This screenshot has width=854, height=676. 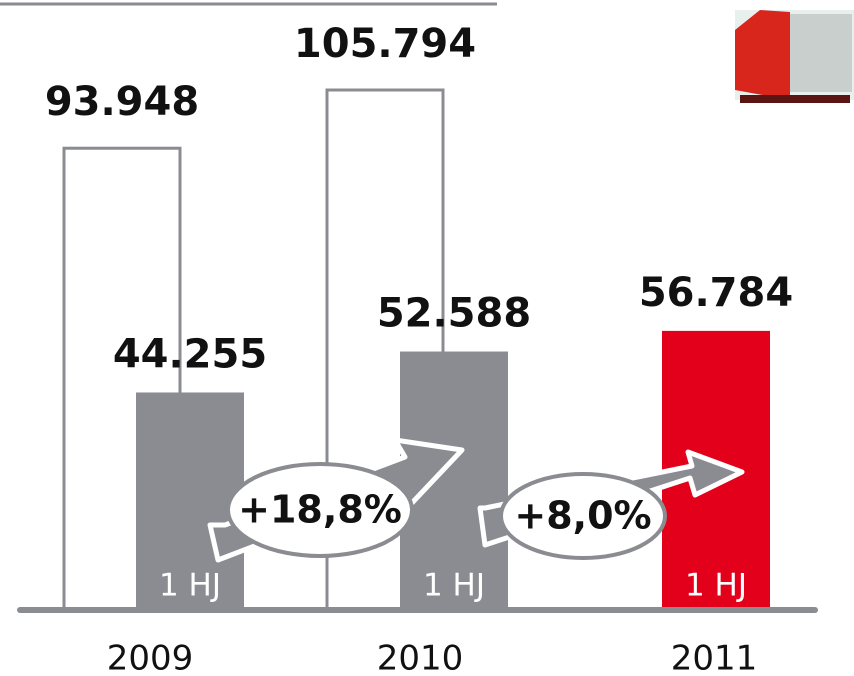 I want to click on growth-label: +8,0%, so click(x=582, y=516).